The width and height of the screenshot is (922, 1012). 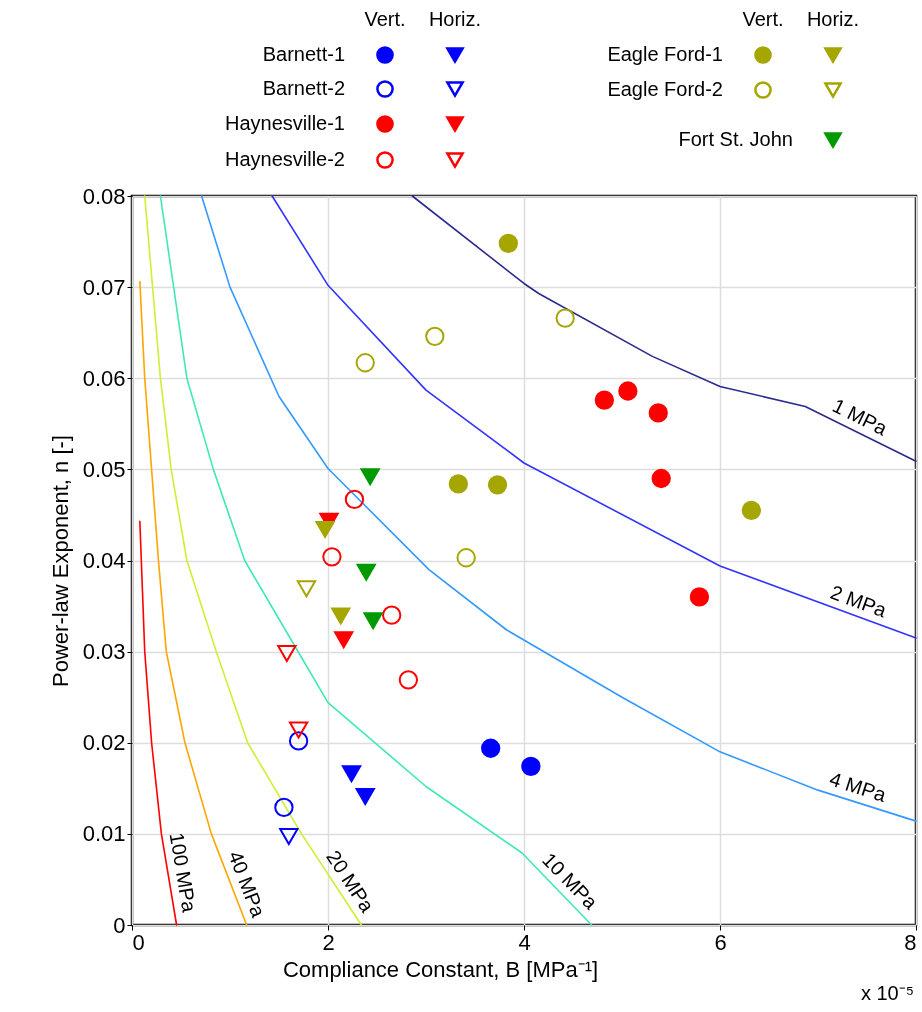 I want to click on legend-label: Barnett-1, so click(x=303, y=54).